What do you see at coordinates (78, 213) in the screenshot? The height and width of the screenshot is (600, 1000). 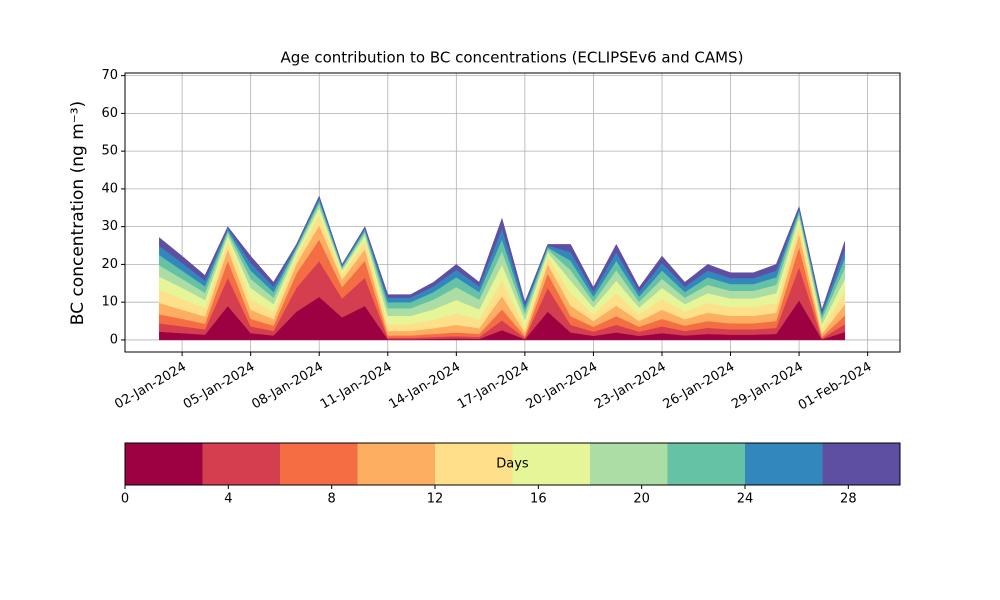 I see `y-axis-label: BC concentration (ng m⁻³)` at bounding box center [78, 213].